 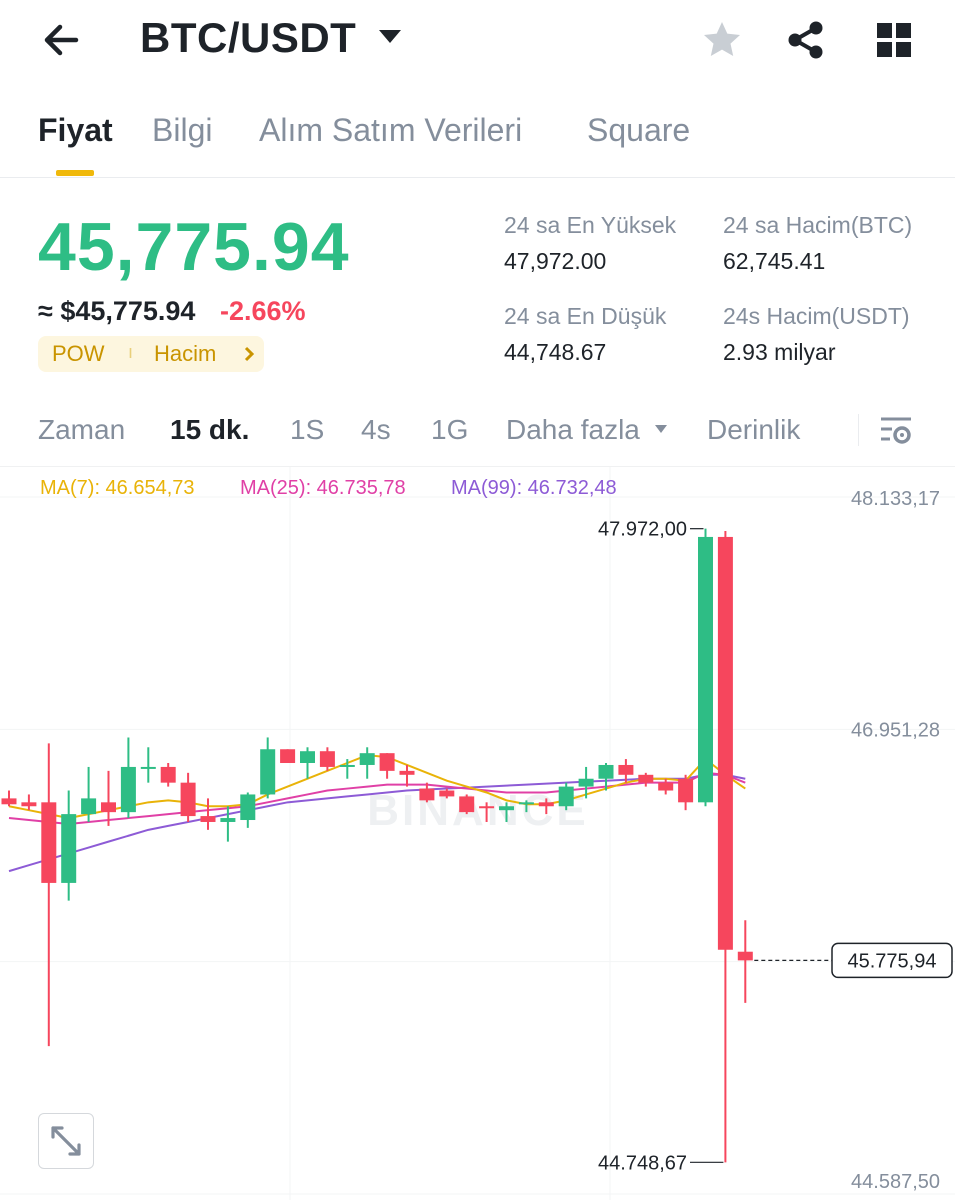 What do you see at coordinates (78, 353) in the screenshot?
I see `tag-pow: POW` at bounding box center [78, 353].